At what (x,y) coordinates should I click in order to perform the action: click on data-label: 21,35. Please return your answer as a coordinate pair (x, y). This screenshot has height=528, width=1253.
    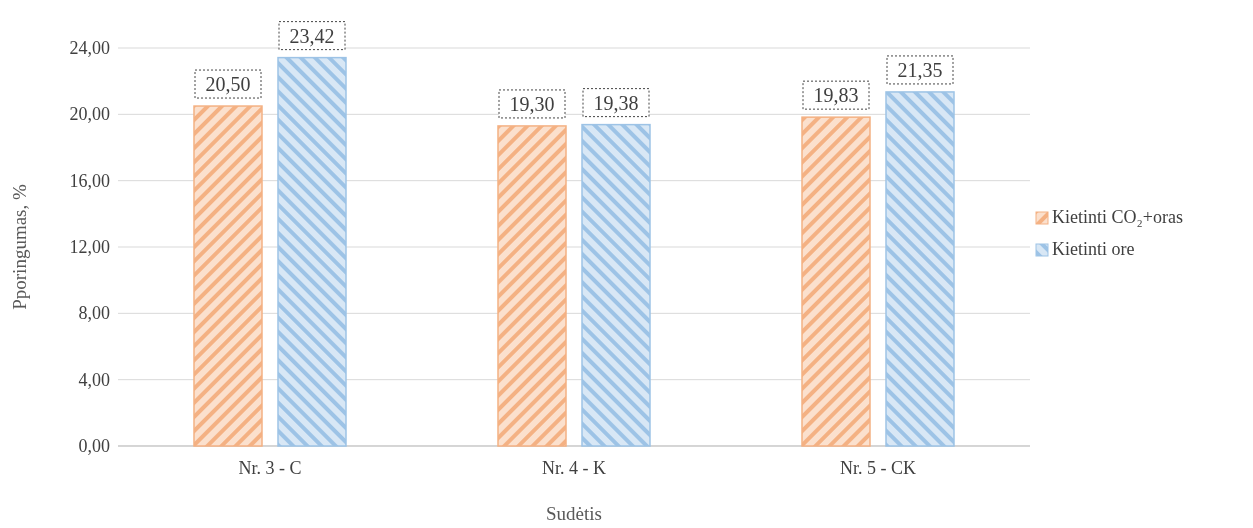
    Looking at the image, I should click on (920, 69).